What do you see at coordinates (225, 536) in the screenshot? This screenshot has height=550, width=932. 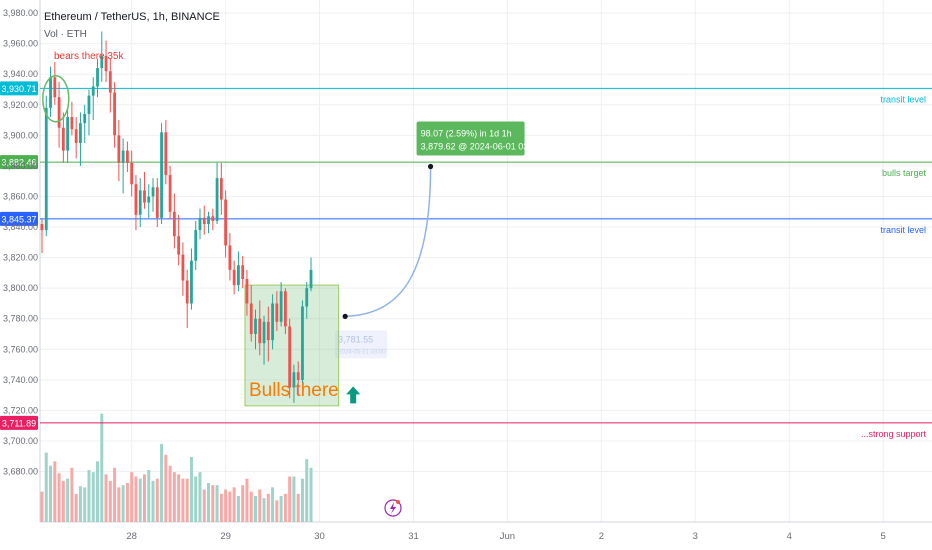 I see `x-tick-label: 29` at bounding box center [225, 536].